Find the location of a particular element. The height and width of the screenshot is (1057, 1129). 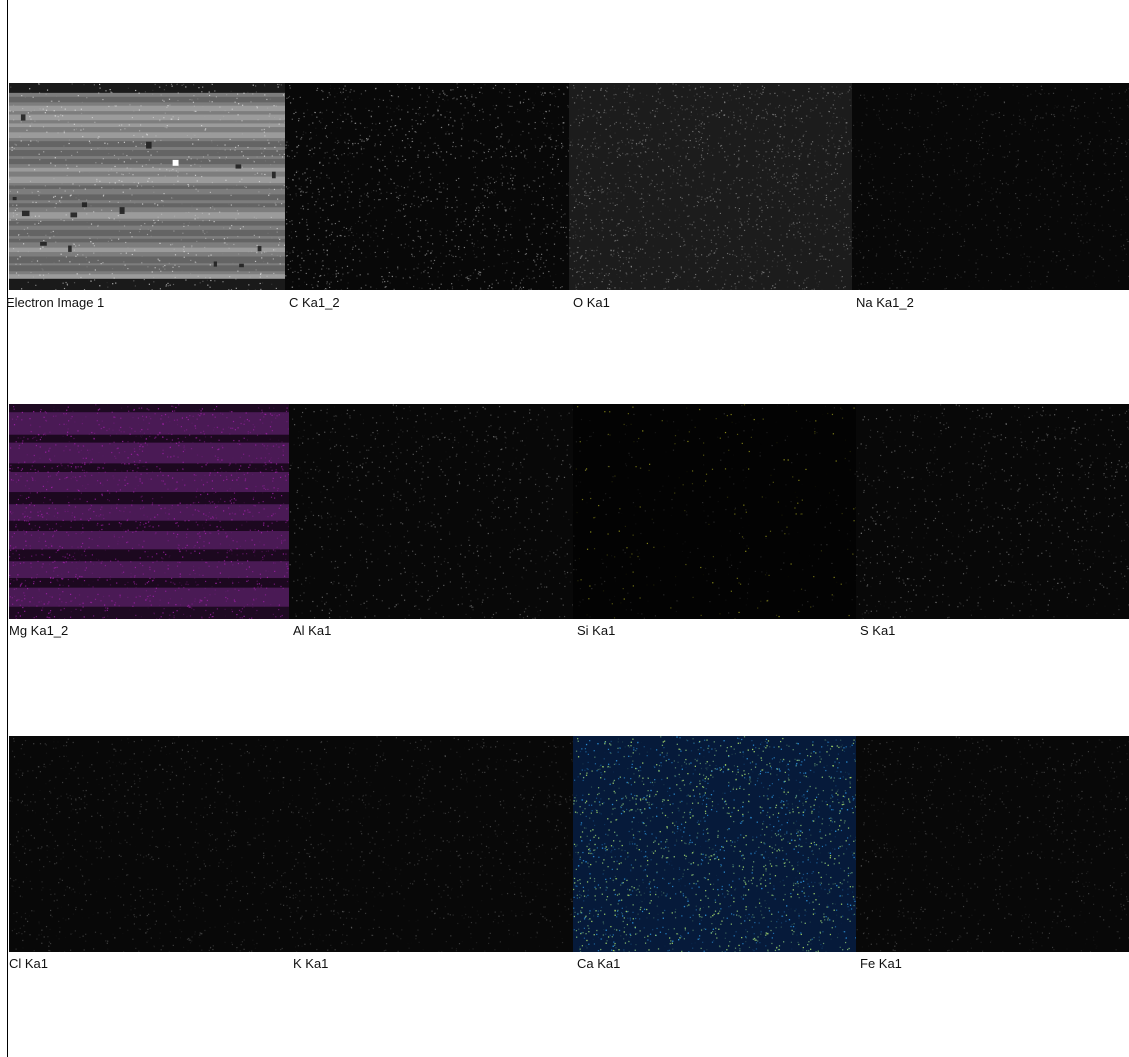

map-electron-image is located at coordinates (147, 186).